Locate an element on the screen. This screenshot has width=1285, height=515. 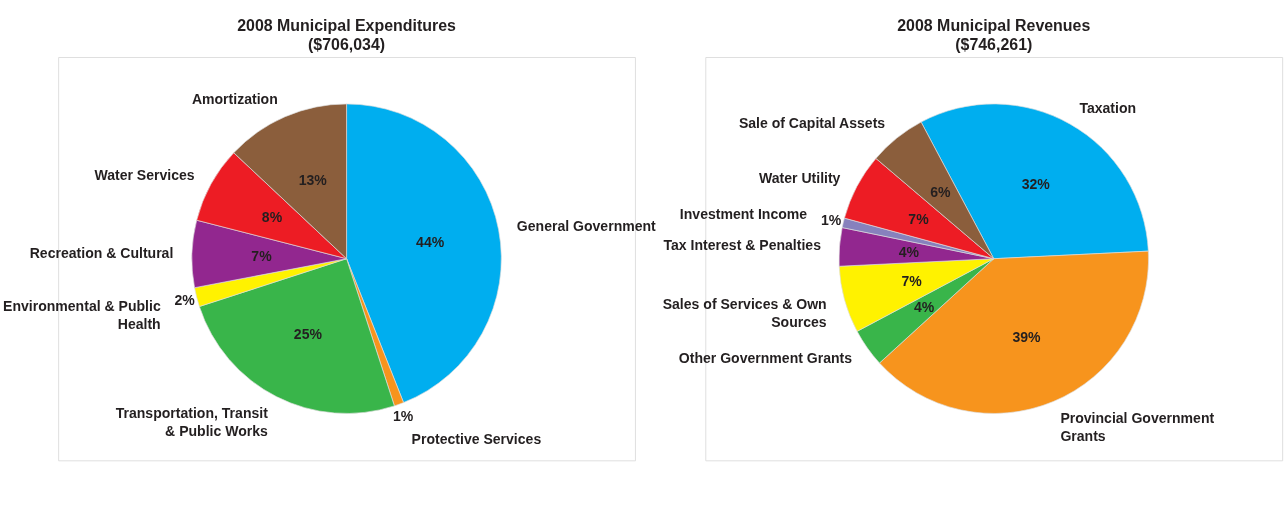
chart-title: 2008 Municipal Revenues is located at coordinates (994, 25).